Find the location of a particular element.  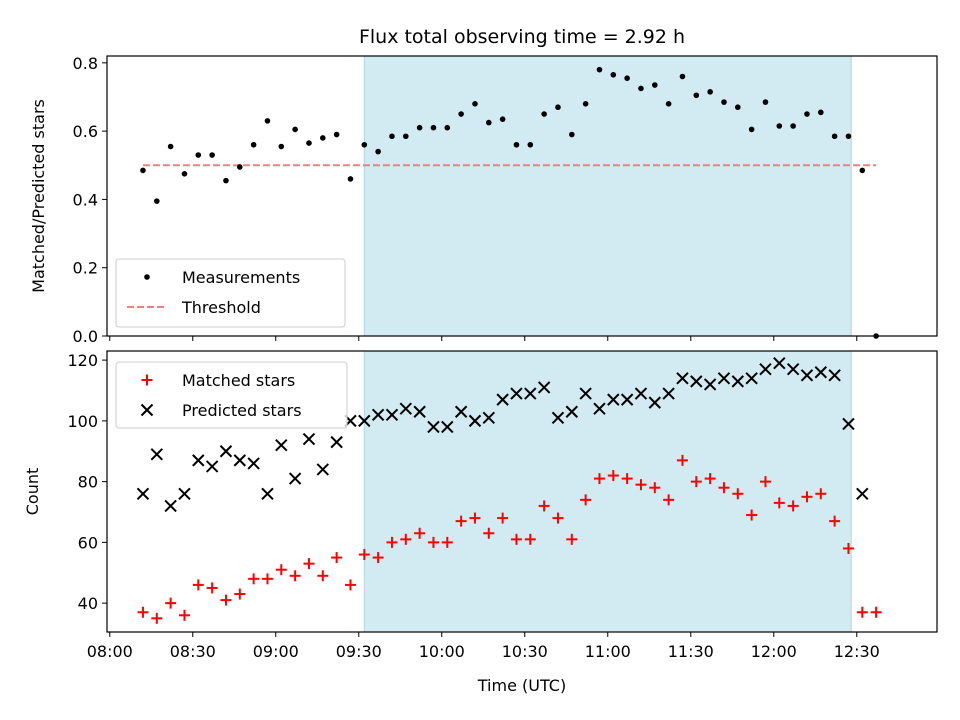

y-tick-label: 0.2 is located at coordinates (85, 268).